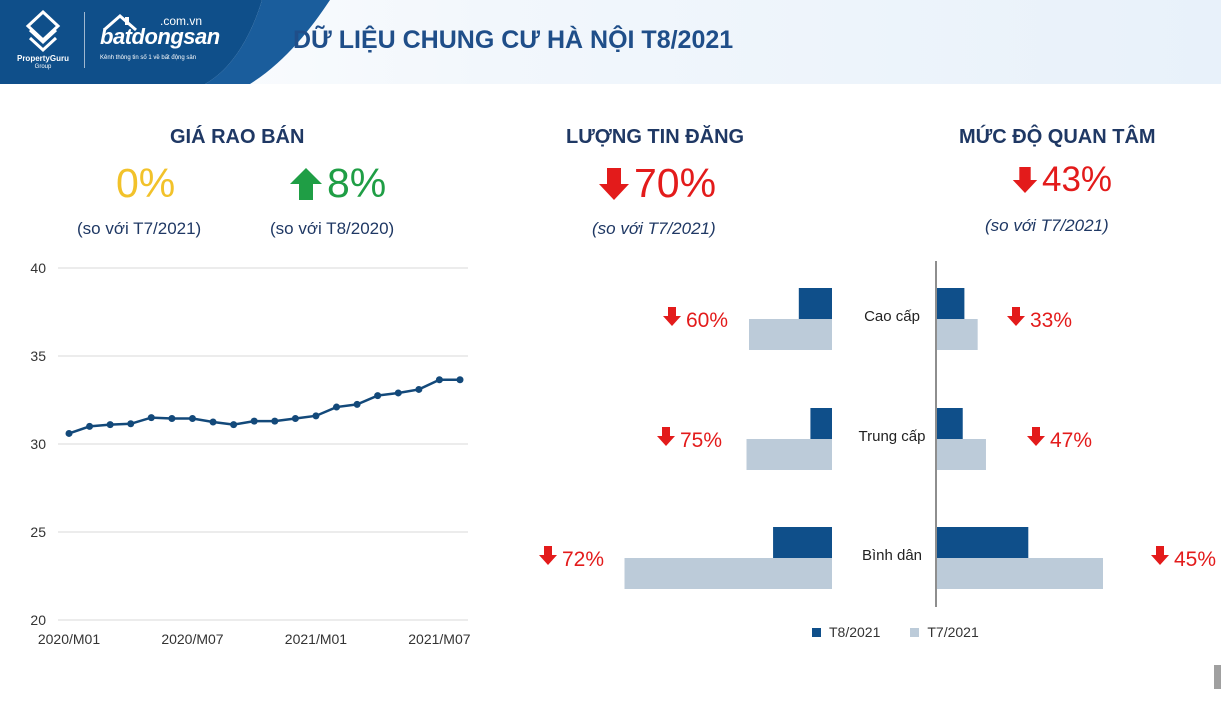  What do you see at coordinates (701, 440) in the screenshot?
I see `listings-change-label: 75%` at bounding box center [701, 440].